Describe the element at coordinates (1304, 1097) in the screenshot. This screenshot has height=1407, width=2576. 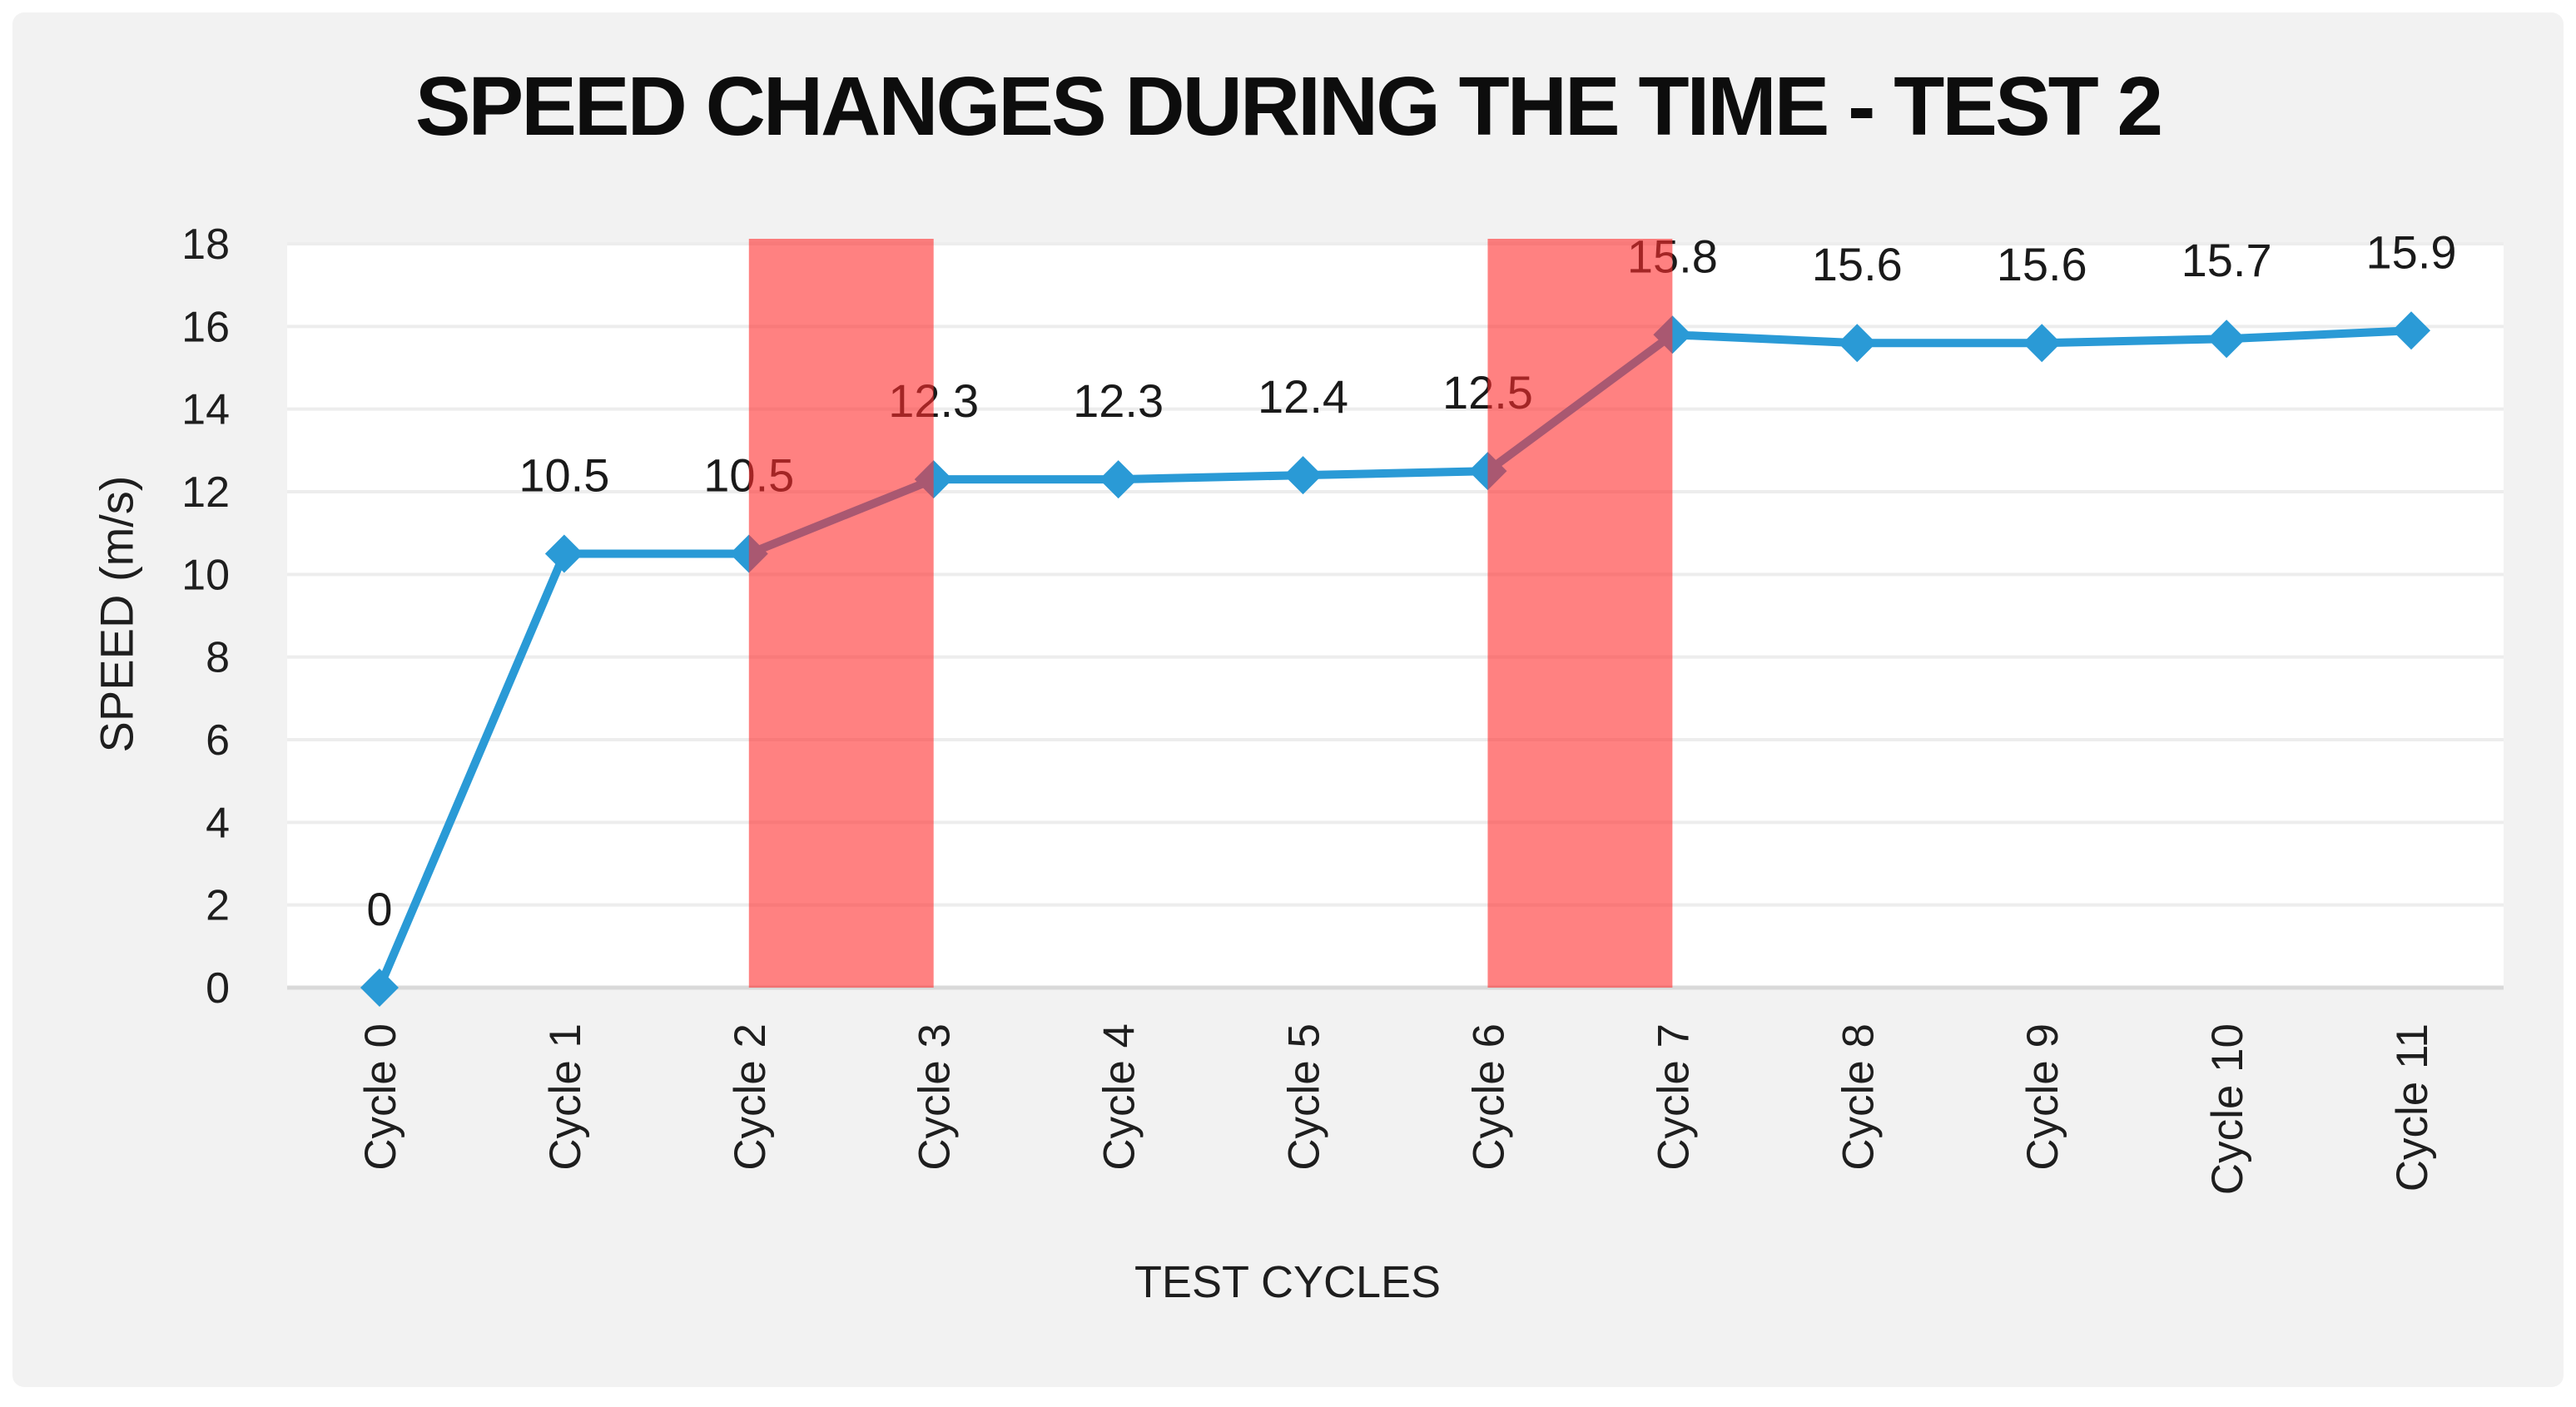
I see `x-tick-label: Cycle 5` at that location.